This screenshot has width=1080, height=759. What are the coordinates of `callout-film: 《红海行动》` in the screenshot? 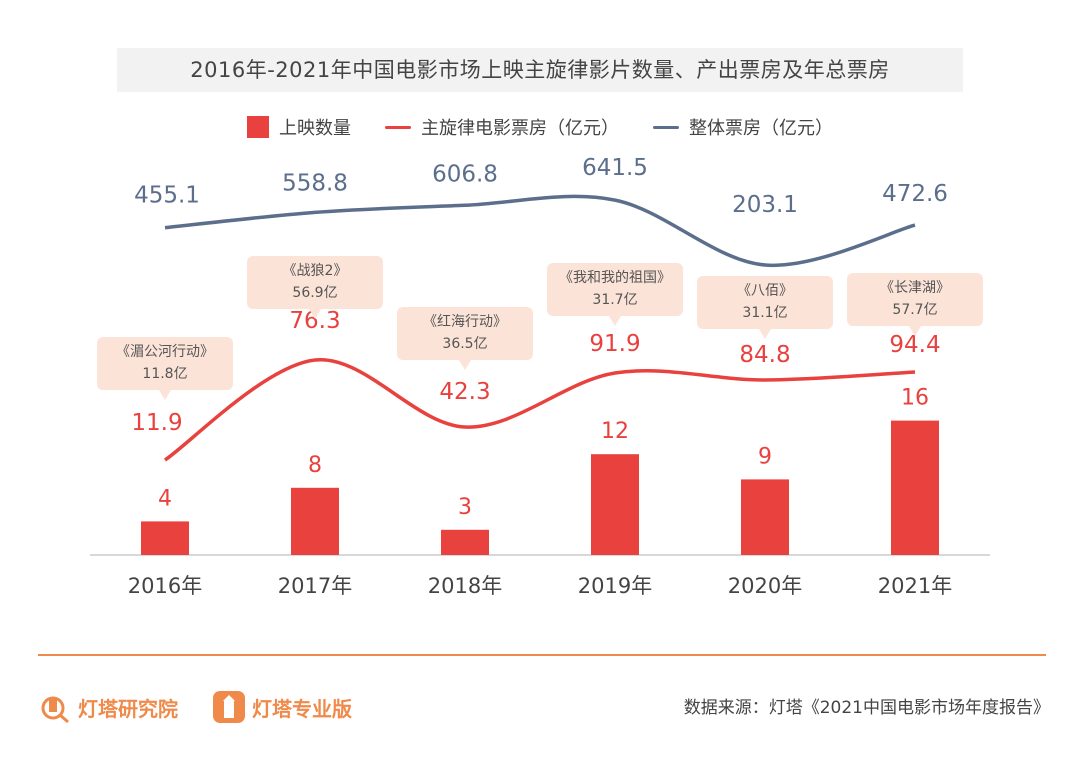 It's located at (465, 322).